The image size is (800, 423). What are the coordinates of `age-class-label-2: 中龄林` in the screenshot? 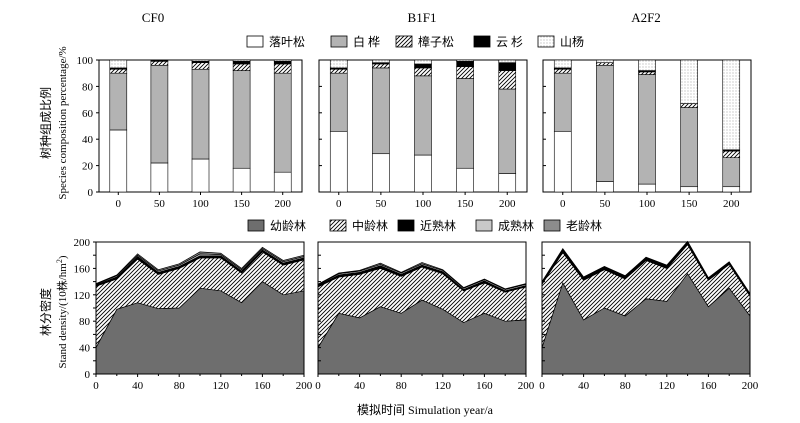 It's located at (370, 225).